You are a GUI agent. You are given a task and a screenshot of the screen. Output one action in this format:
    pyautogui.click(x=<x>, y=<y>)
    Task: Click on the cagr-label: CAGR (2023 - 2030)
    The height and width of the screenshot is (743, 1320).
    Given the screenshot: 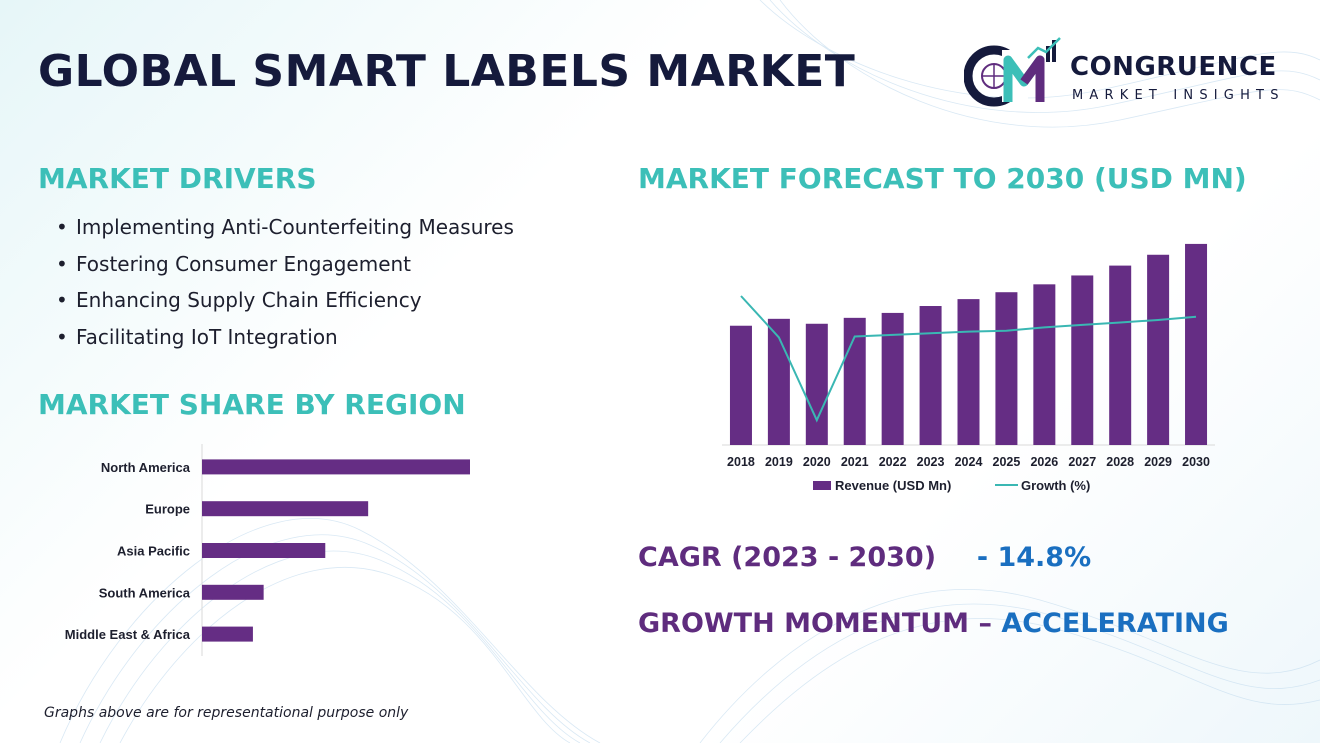 What is the action you would take?
    pyautogui.click(x=787, y=557)
    